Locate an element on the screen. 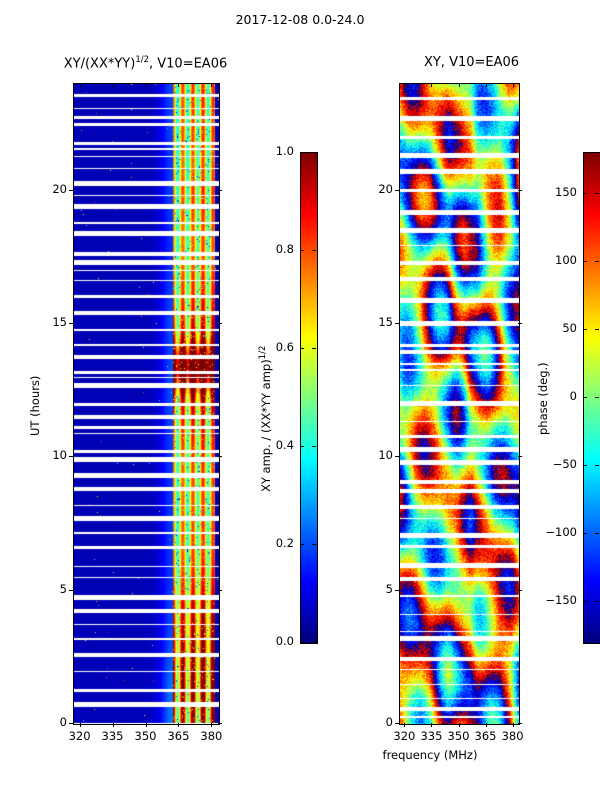  x-tick-label-380: 380 is located at coordinates (512, 736).